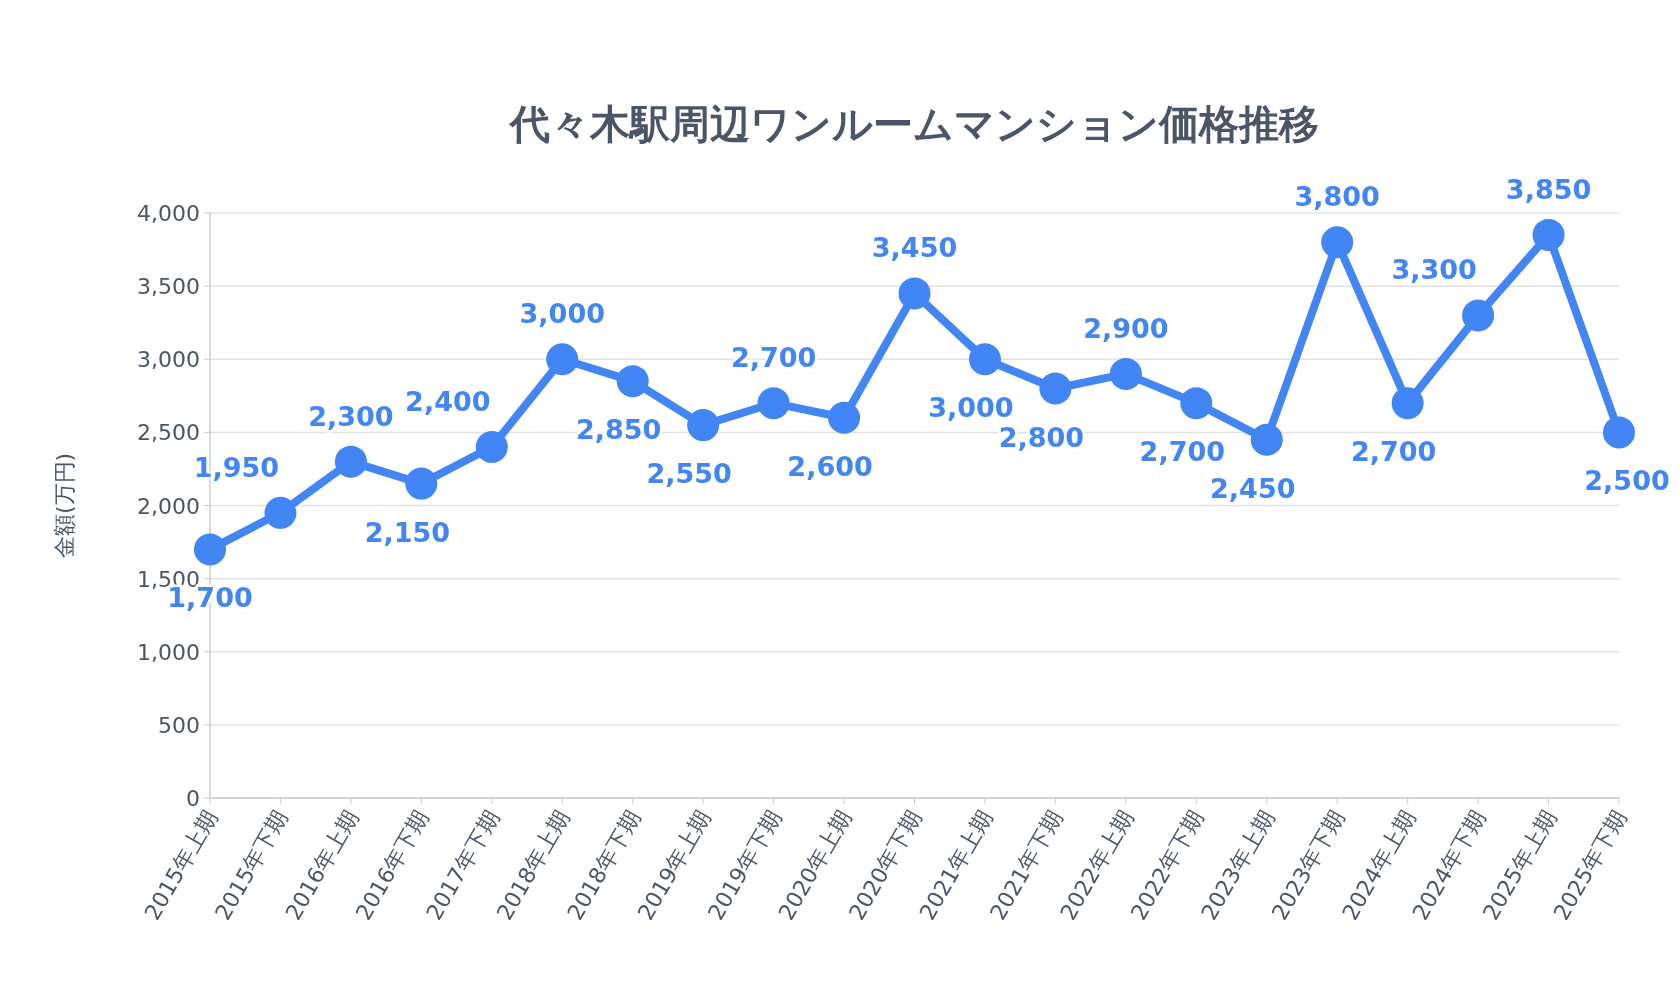  I want to click on data-label: 2,550, so click(689, 474).